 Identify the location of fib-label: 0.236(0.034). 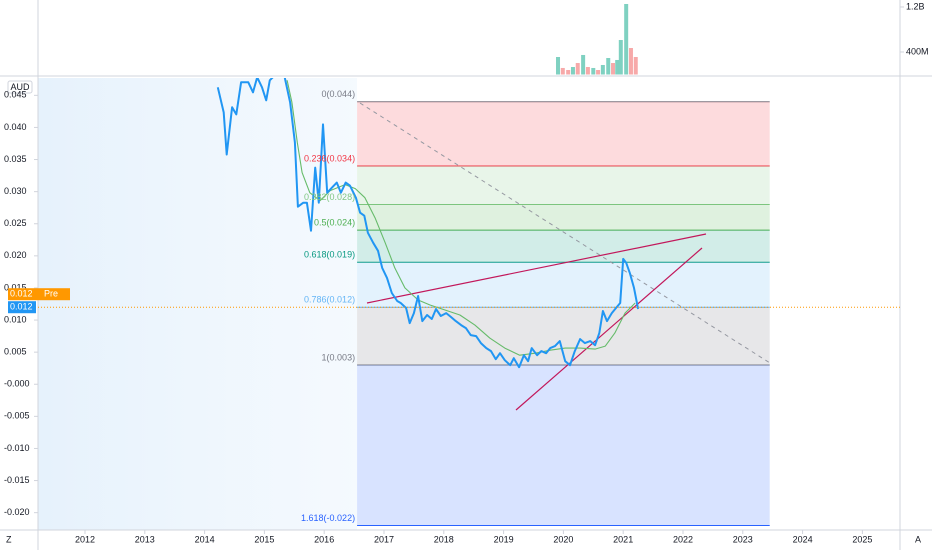
(329, 158).